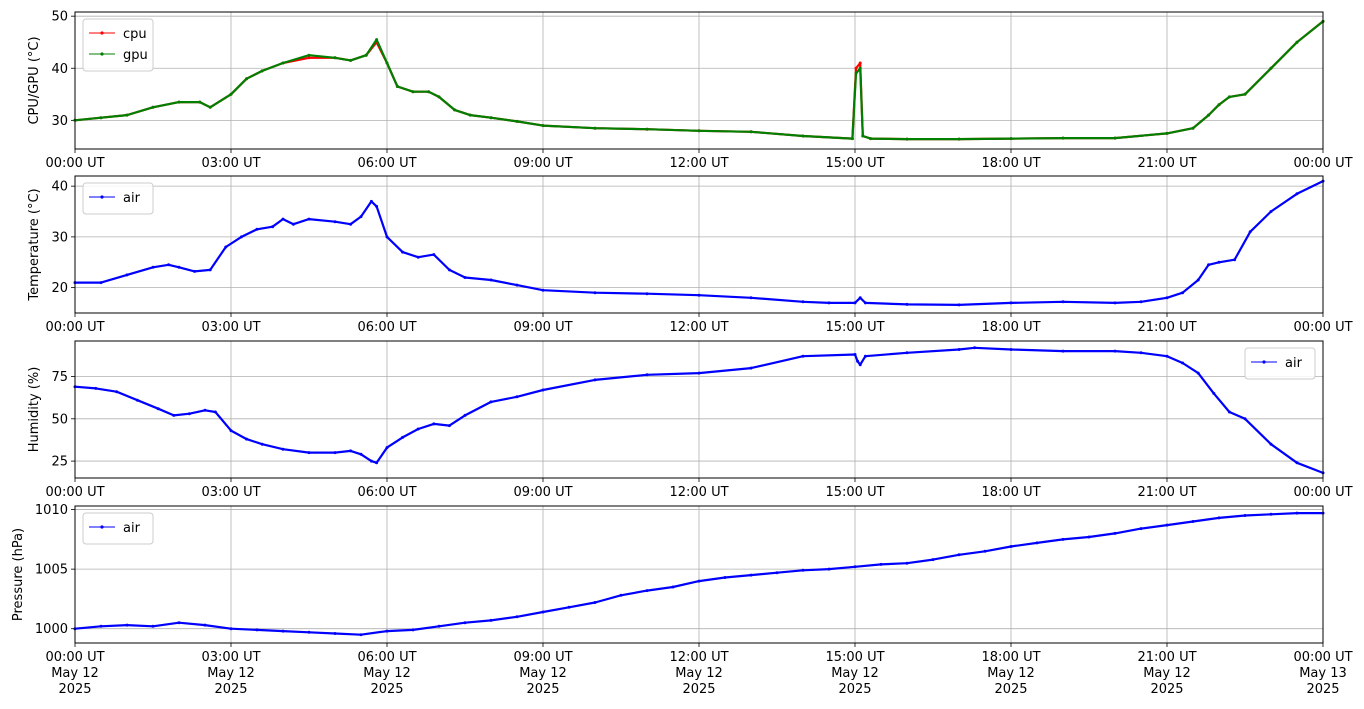  Describe the element at coordinates (135, 55) in the screenshot. I see `legend-label-gpu: gpu` at that location.